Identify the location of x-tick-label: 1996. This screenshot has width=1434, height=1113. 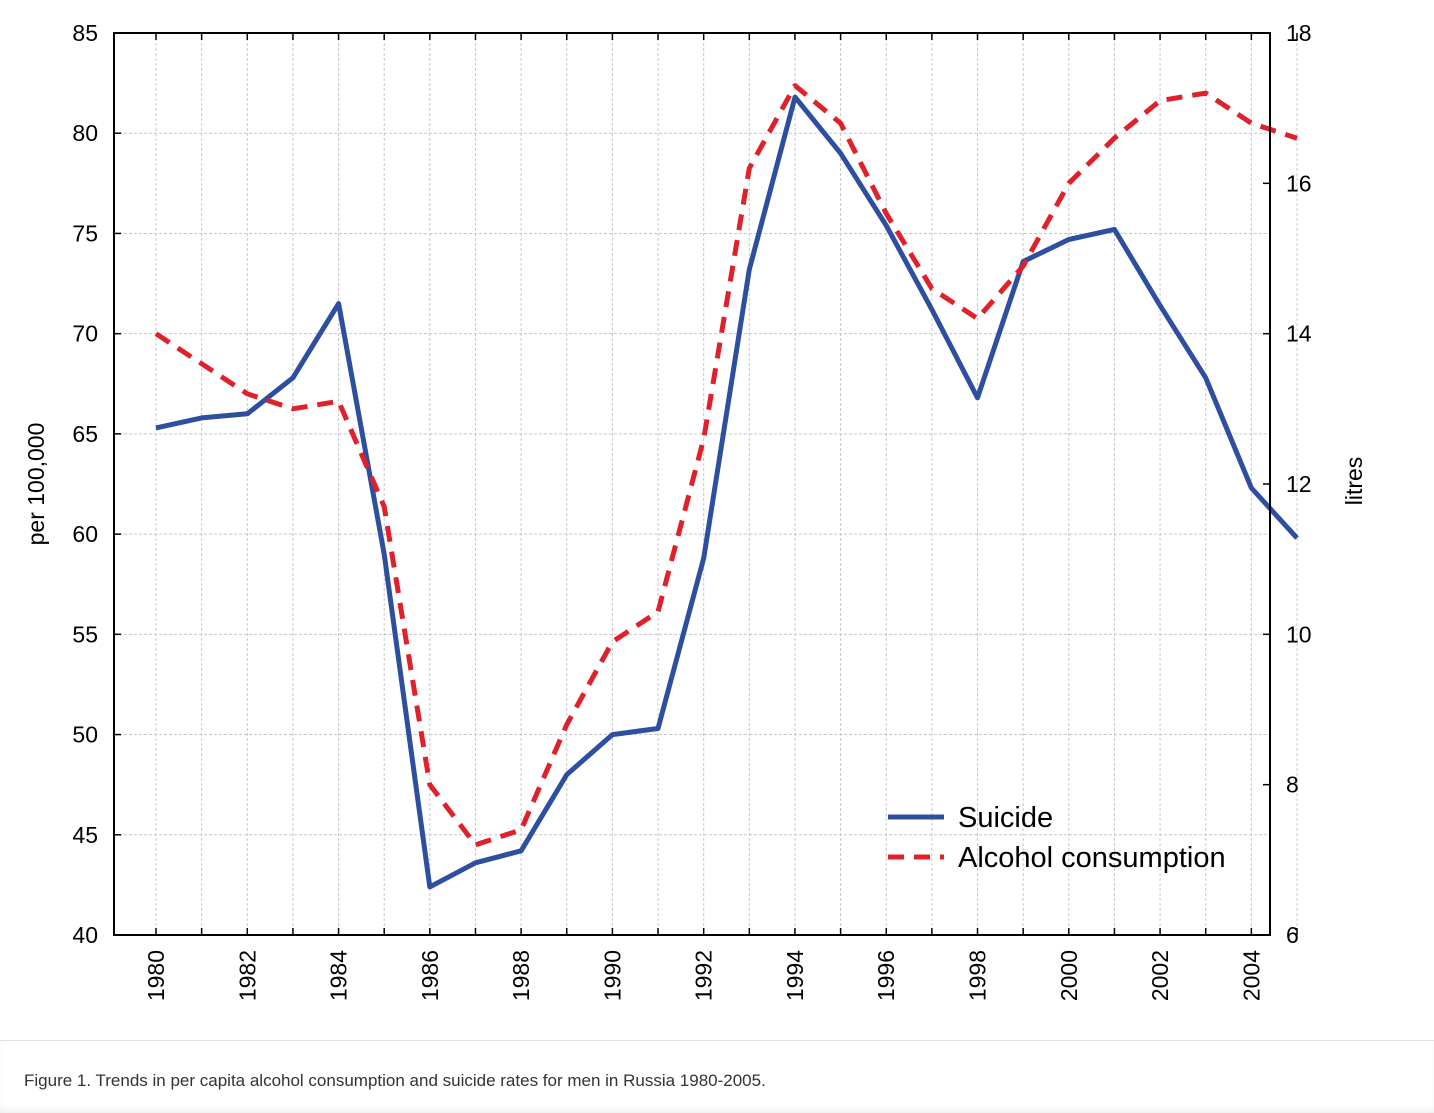
(886, 975).